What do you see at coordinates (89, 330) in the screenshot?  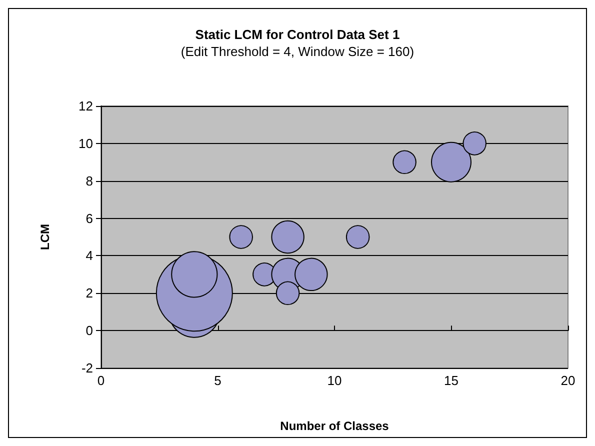 I see `y-tick-label: 0` at bounding box center [89, 330].